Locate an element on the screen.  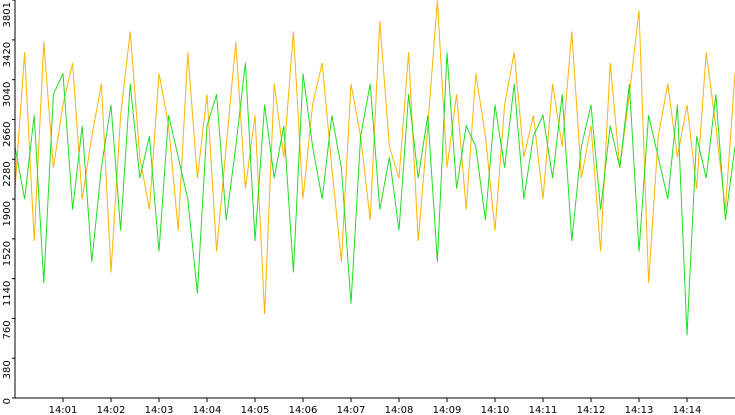
y-tick-label: 1900 is located at coordinates (7, 213).